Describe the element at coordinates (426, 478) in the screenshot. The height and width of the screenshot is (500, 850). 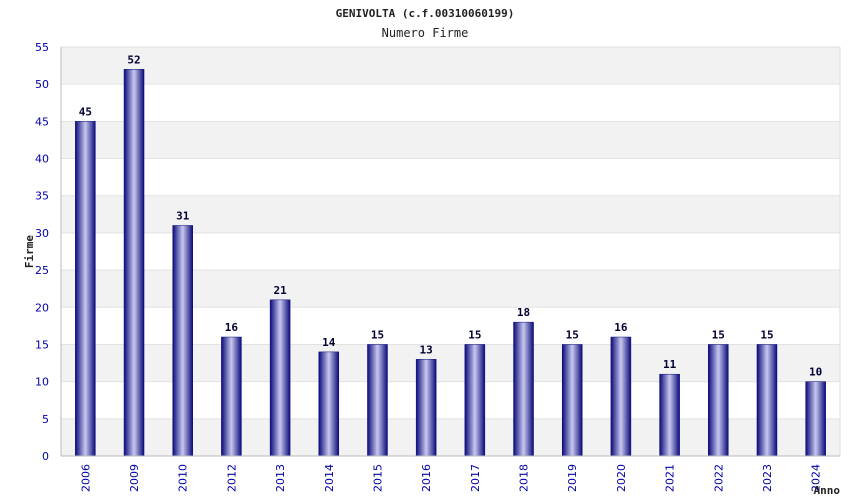
I see `x-tick-label: 2016` at that location.